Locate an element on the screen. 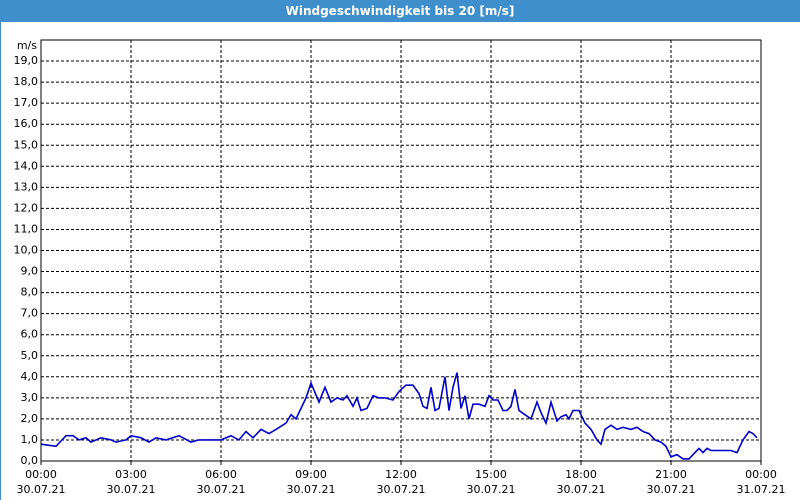  y-tick-label: 14,0 is located at coordinates (26, 165).